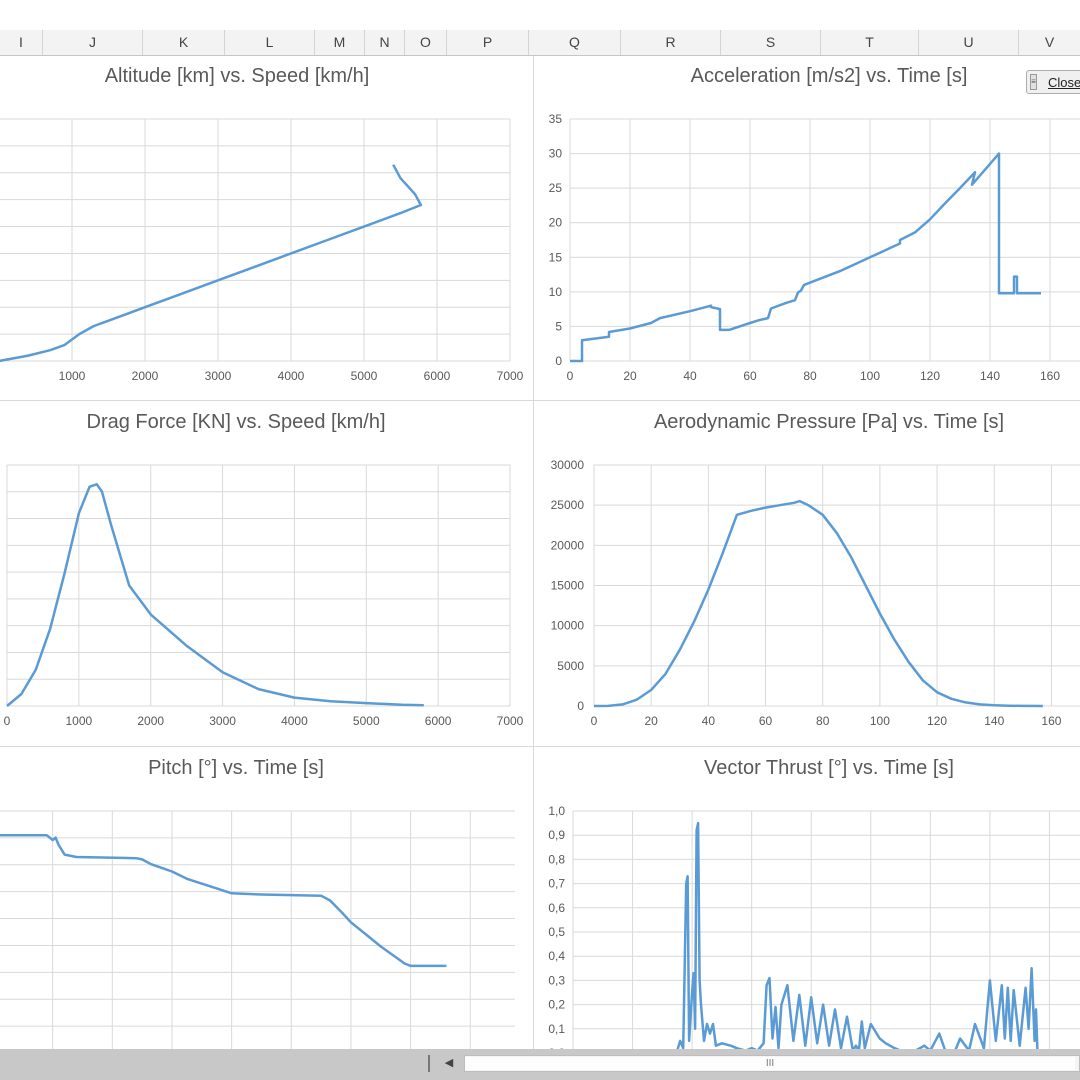 The width and height of the screenshot is (1080, 1080). I want to click on column-header: M, so click(340, 42).